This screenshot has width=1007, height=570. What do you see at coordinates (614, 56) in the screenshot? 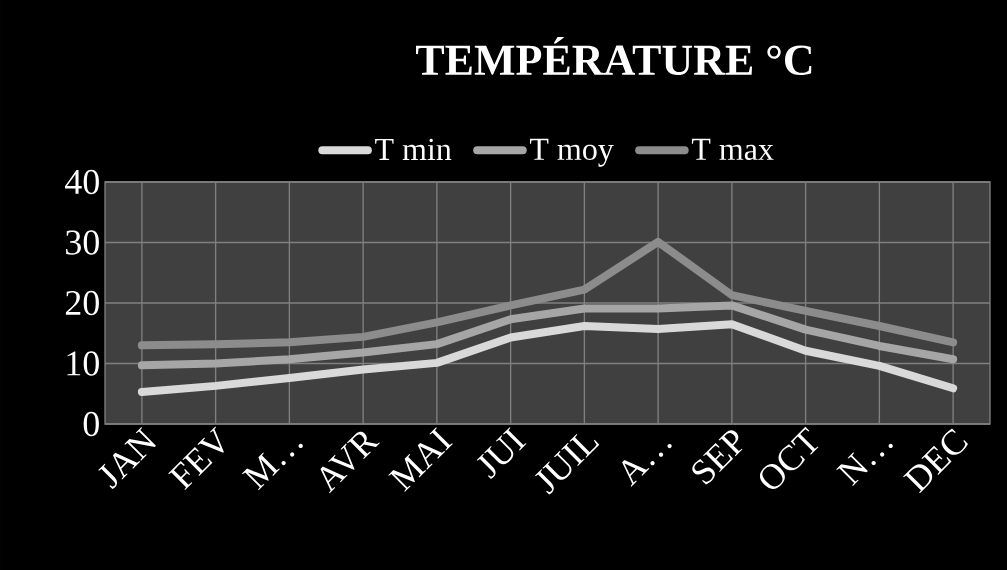
I see `chart-title: TEMPÉRATURE °C` at bounding box center [614, 56].